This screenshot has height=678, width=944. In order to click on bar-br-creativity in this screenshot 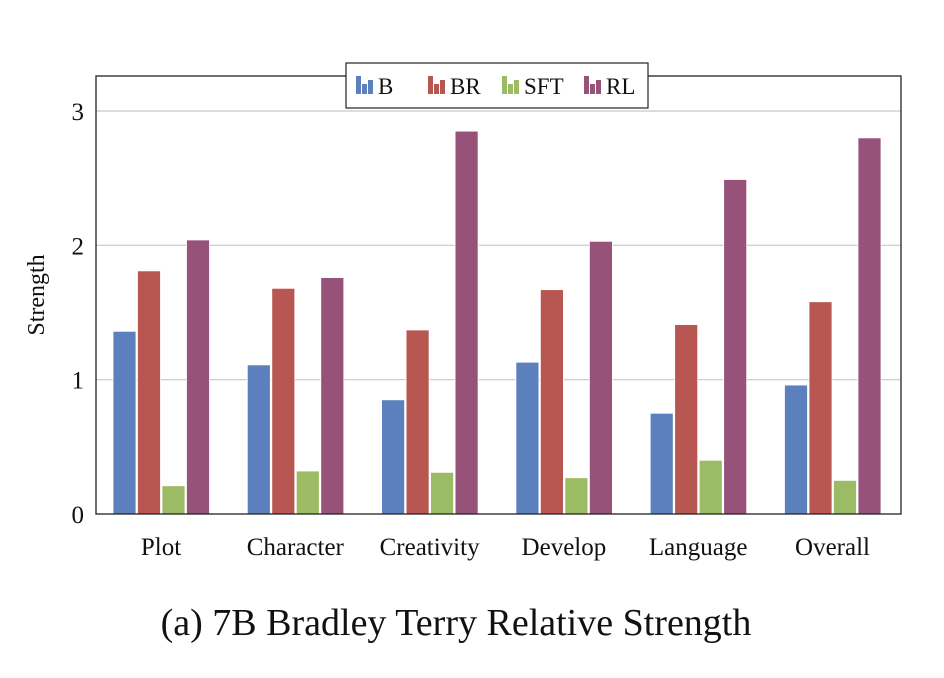, I will do `click(417, 422)`.